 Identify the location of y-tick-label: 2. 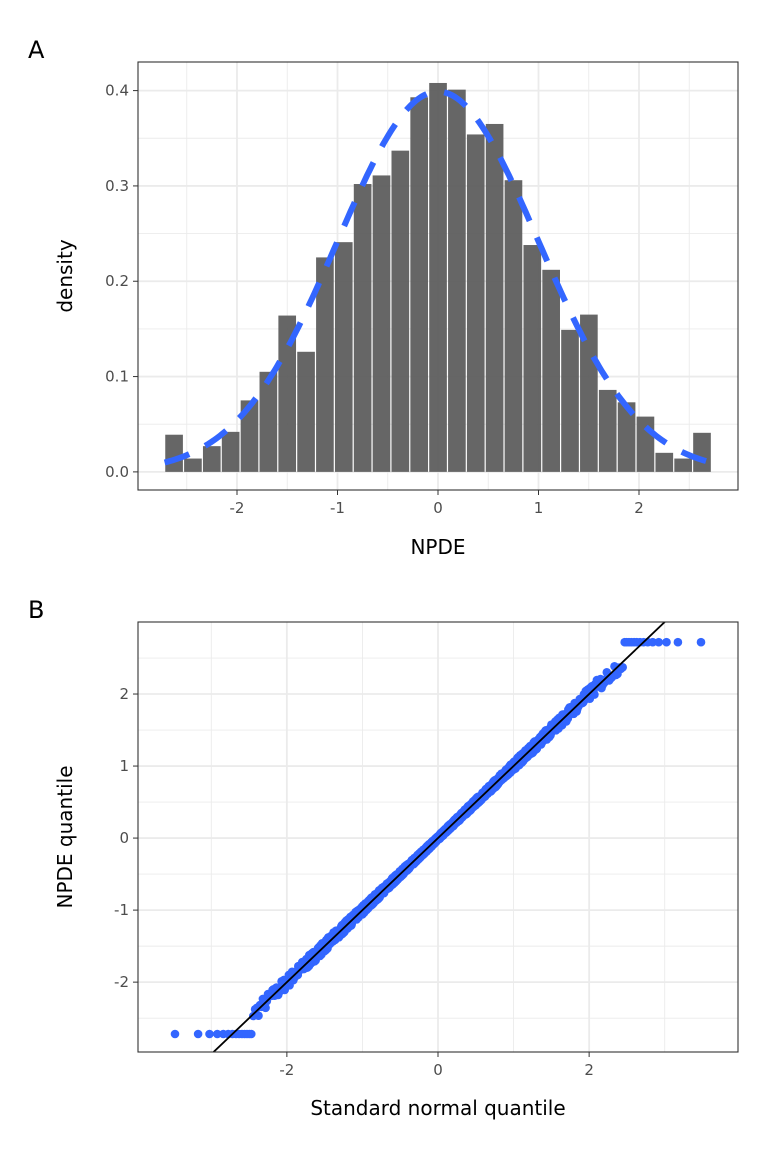
(124, 694).